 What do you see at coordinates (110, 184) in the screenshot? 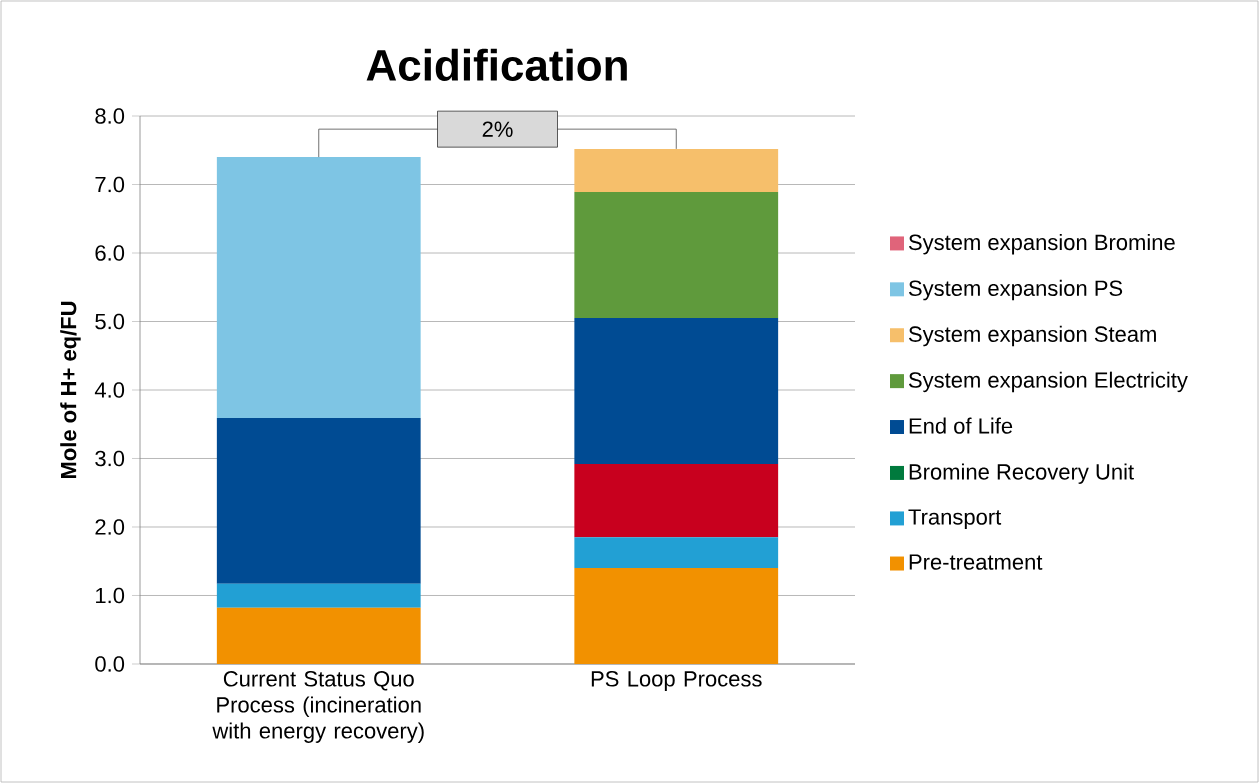
I see `y-tick-label: 7.0` at bounding box center [110, 184].